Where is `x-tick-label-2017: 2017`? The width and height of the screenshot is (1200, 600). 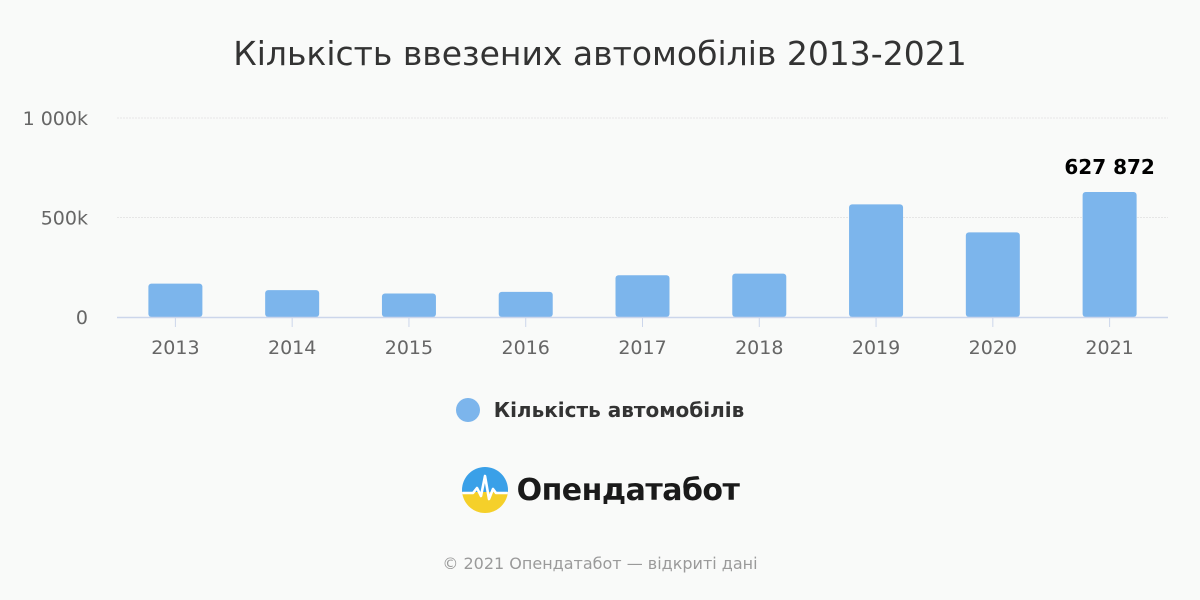
x-tick-label-2017: 2017 is located at coordinates (642, 348).